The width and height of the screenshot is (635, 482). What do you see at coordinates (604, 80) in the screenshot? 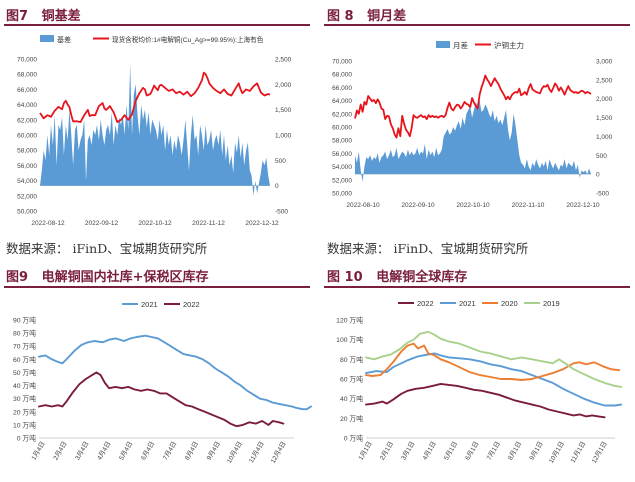
I see `fig8-yright-tick: 2,500` at bounding box center [604, 80].